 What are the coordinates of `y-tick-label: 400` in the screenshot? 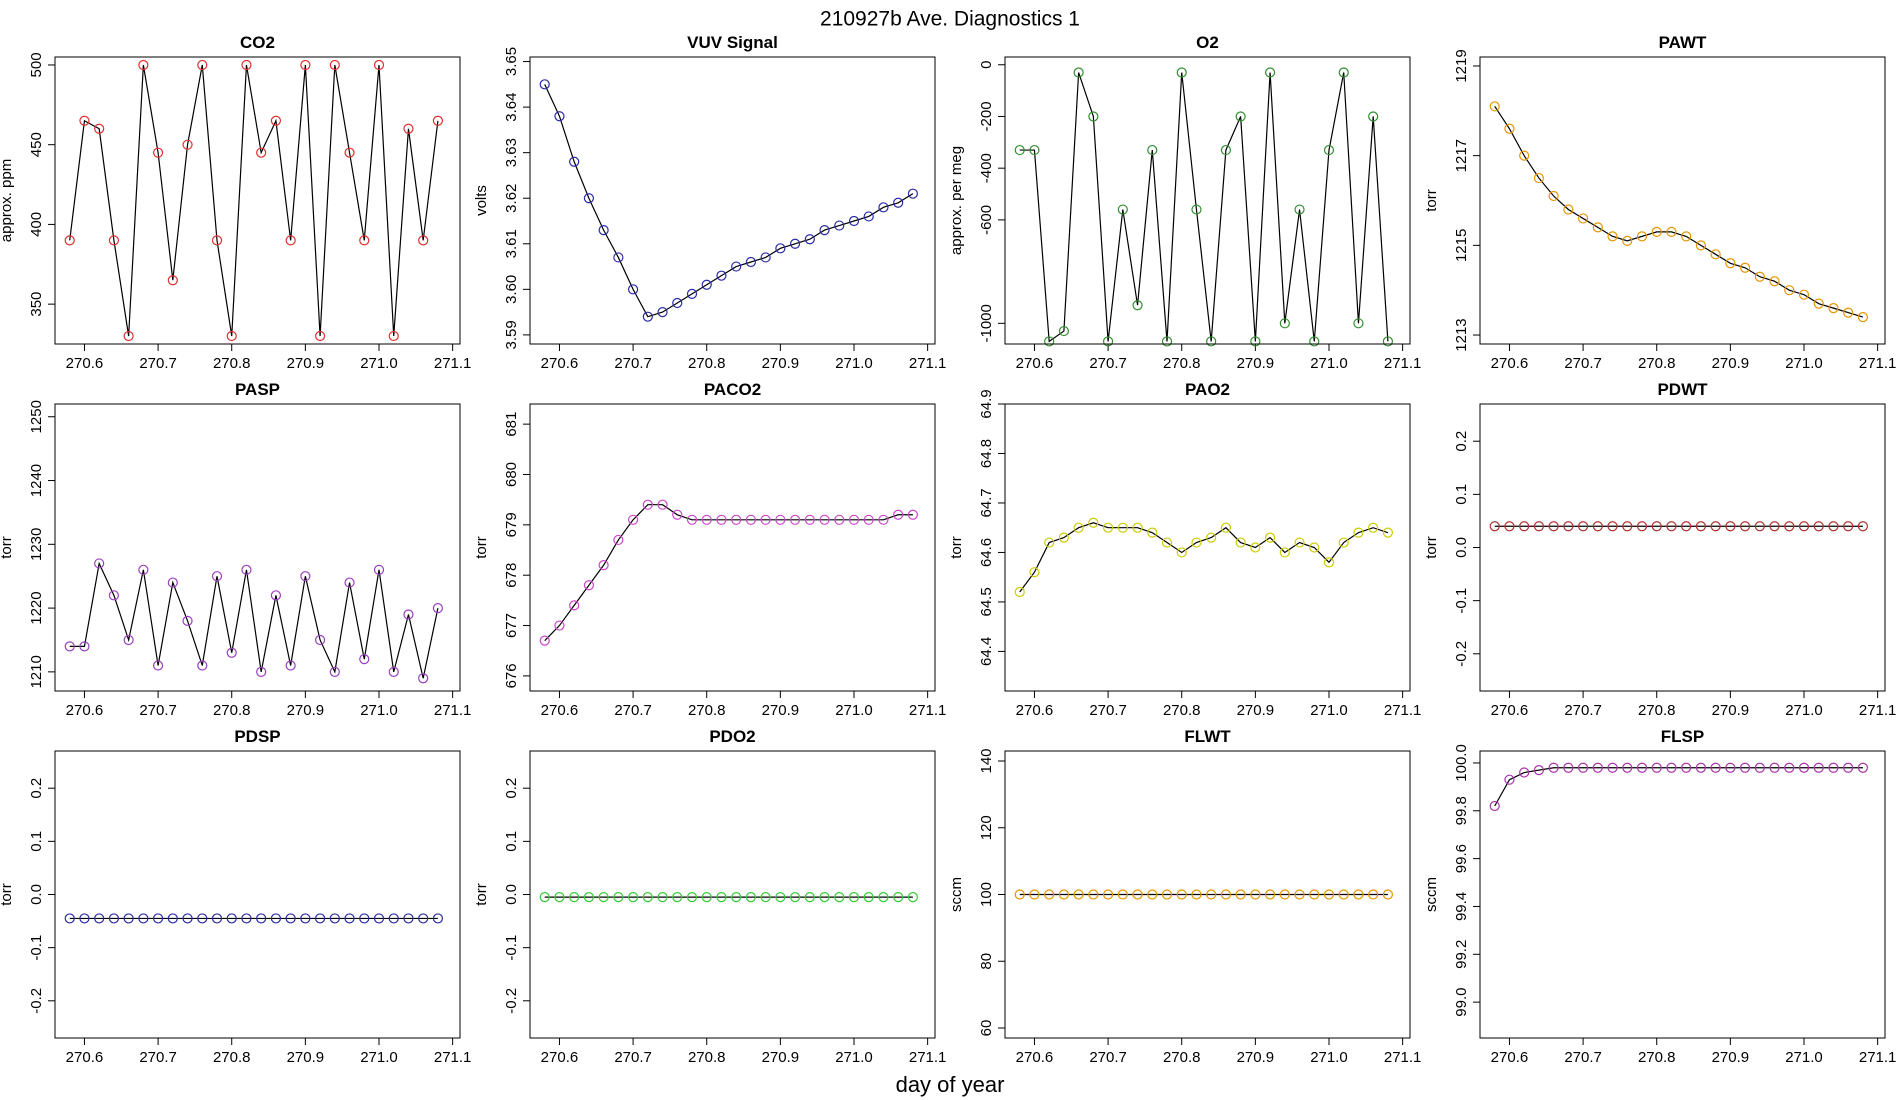 It's located at (36, 224).